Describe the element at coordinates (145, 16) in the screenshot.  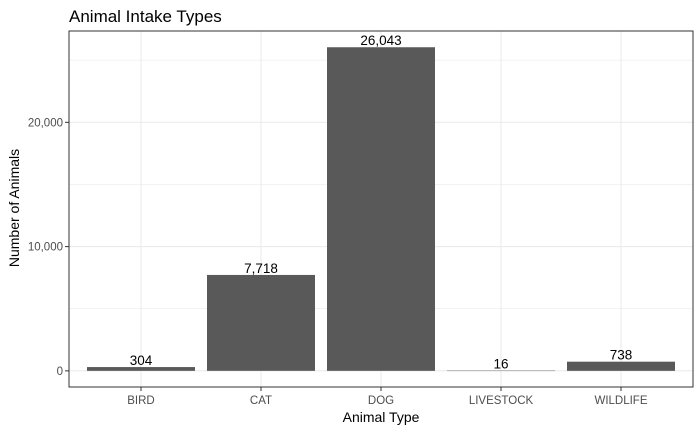
I see `chart-title: Animal Intake Types` at that location.